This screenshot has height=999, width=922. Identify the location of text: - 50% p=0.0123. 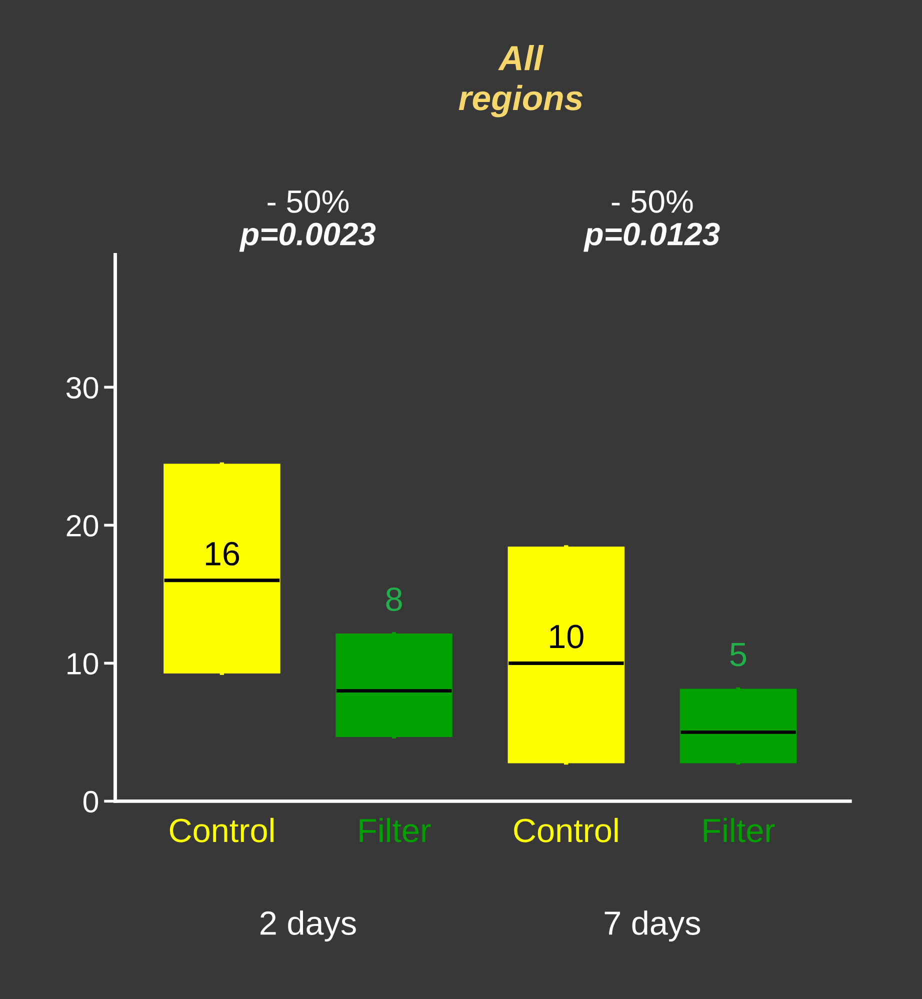
(652, 221).